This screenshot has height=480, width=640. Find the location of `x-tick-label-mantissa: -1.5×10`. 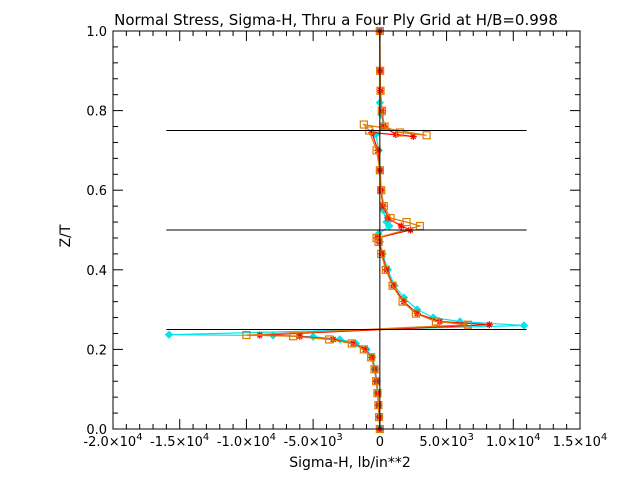

x-tick-label-mantissa: -1.5×10 is located at coordinates (176, 442).